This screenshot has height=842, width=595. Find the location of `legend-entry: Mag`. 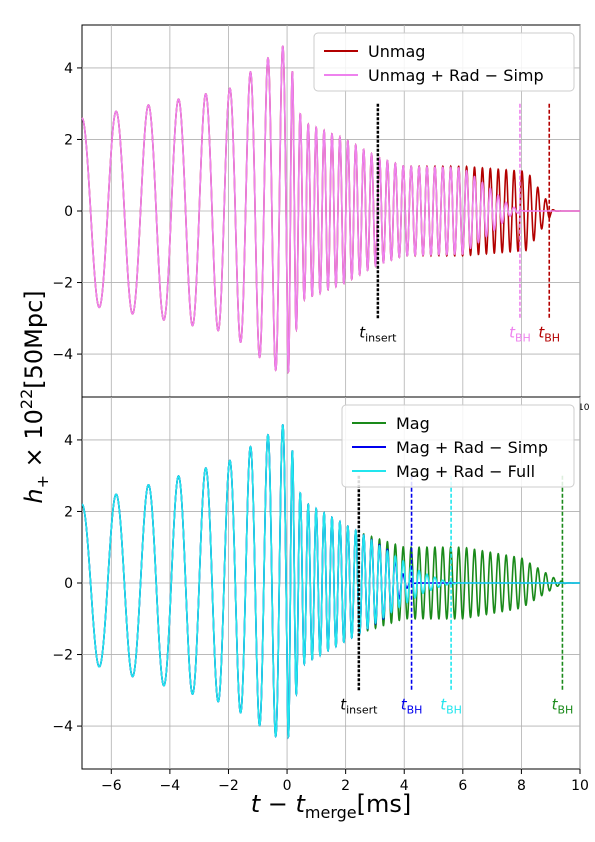

legend-entry: Mag is located at coordinates (413, 423).